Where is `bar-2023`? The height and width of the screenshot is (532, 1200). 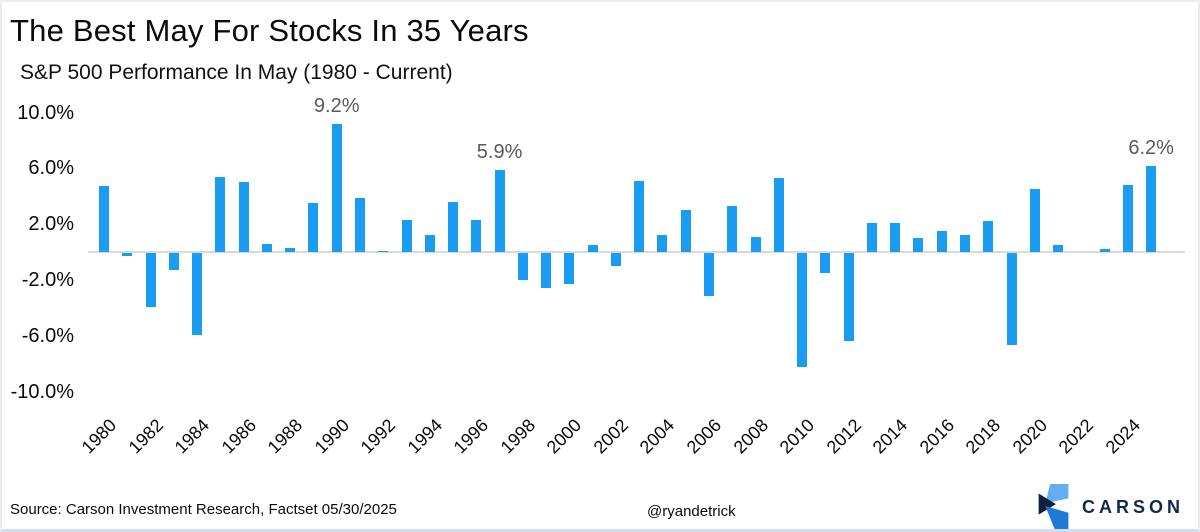 bar-2023 is located at coordinates (1104, 250).